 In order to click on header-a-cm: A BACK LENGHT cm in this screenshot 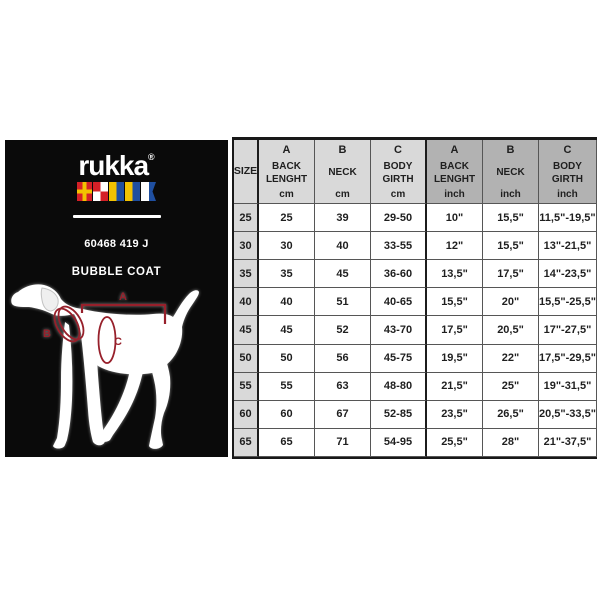, I will do `click(287, 172)`.